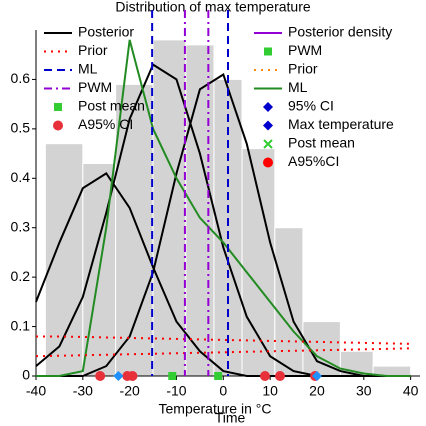  I want to click on x-tick-label: -20, so click(130, 391).